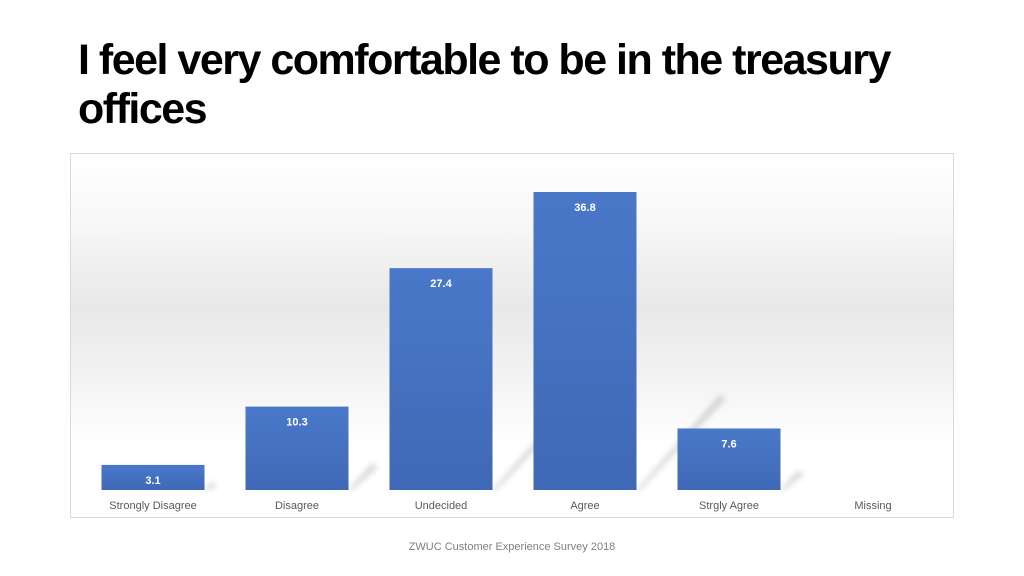  I want to click on x-tick-label: Disagree, so click(297, 506).